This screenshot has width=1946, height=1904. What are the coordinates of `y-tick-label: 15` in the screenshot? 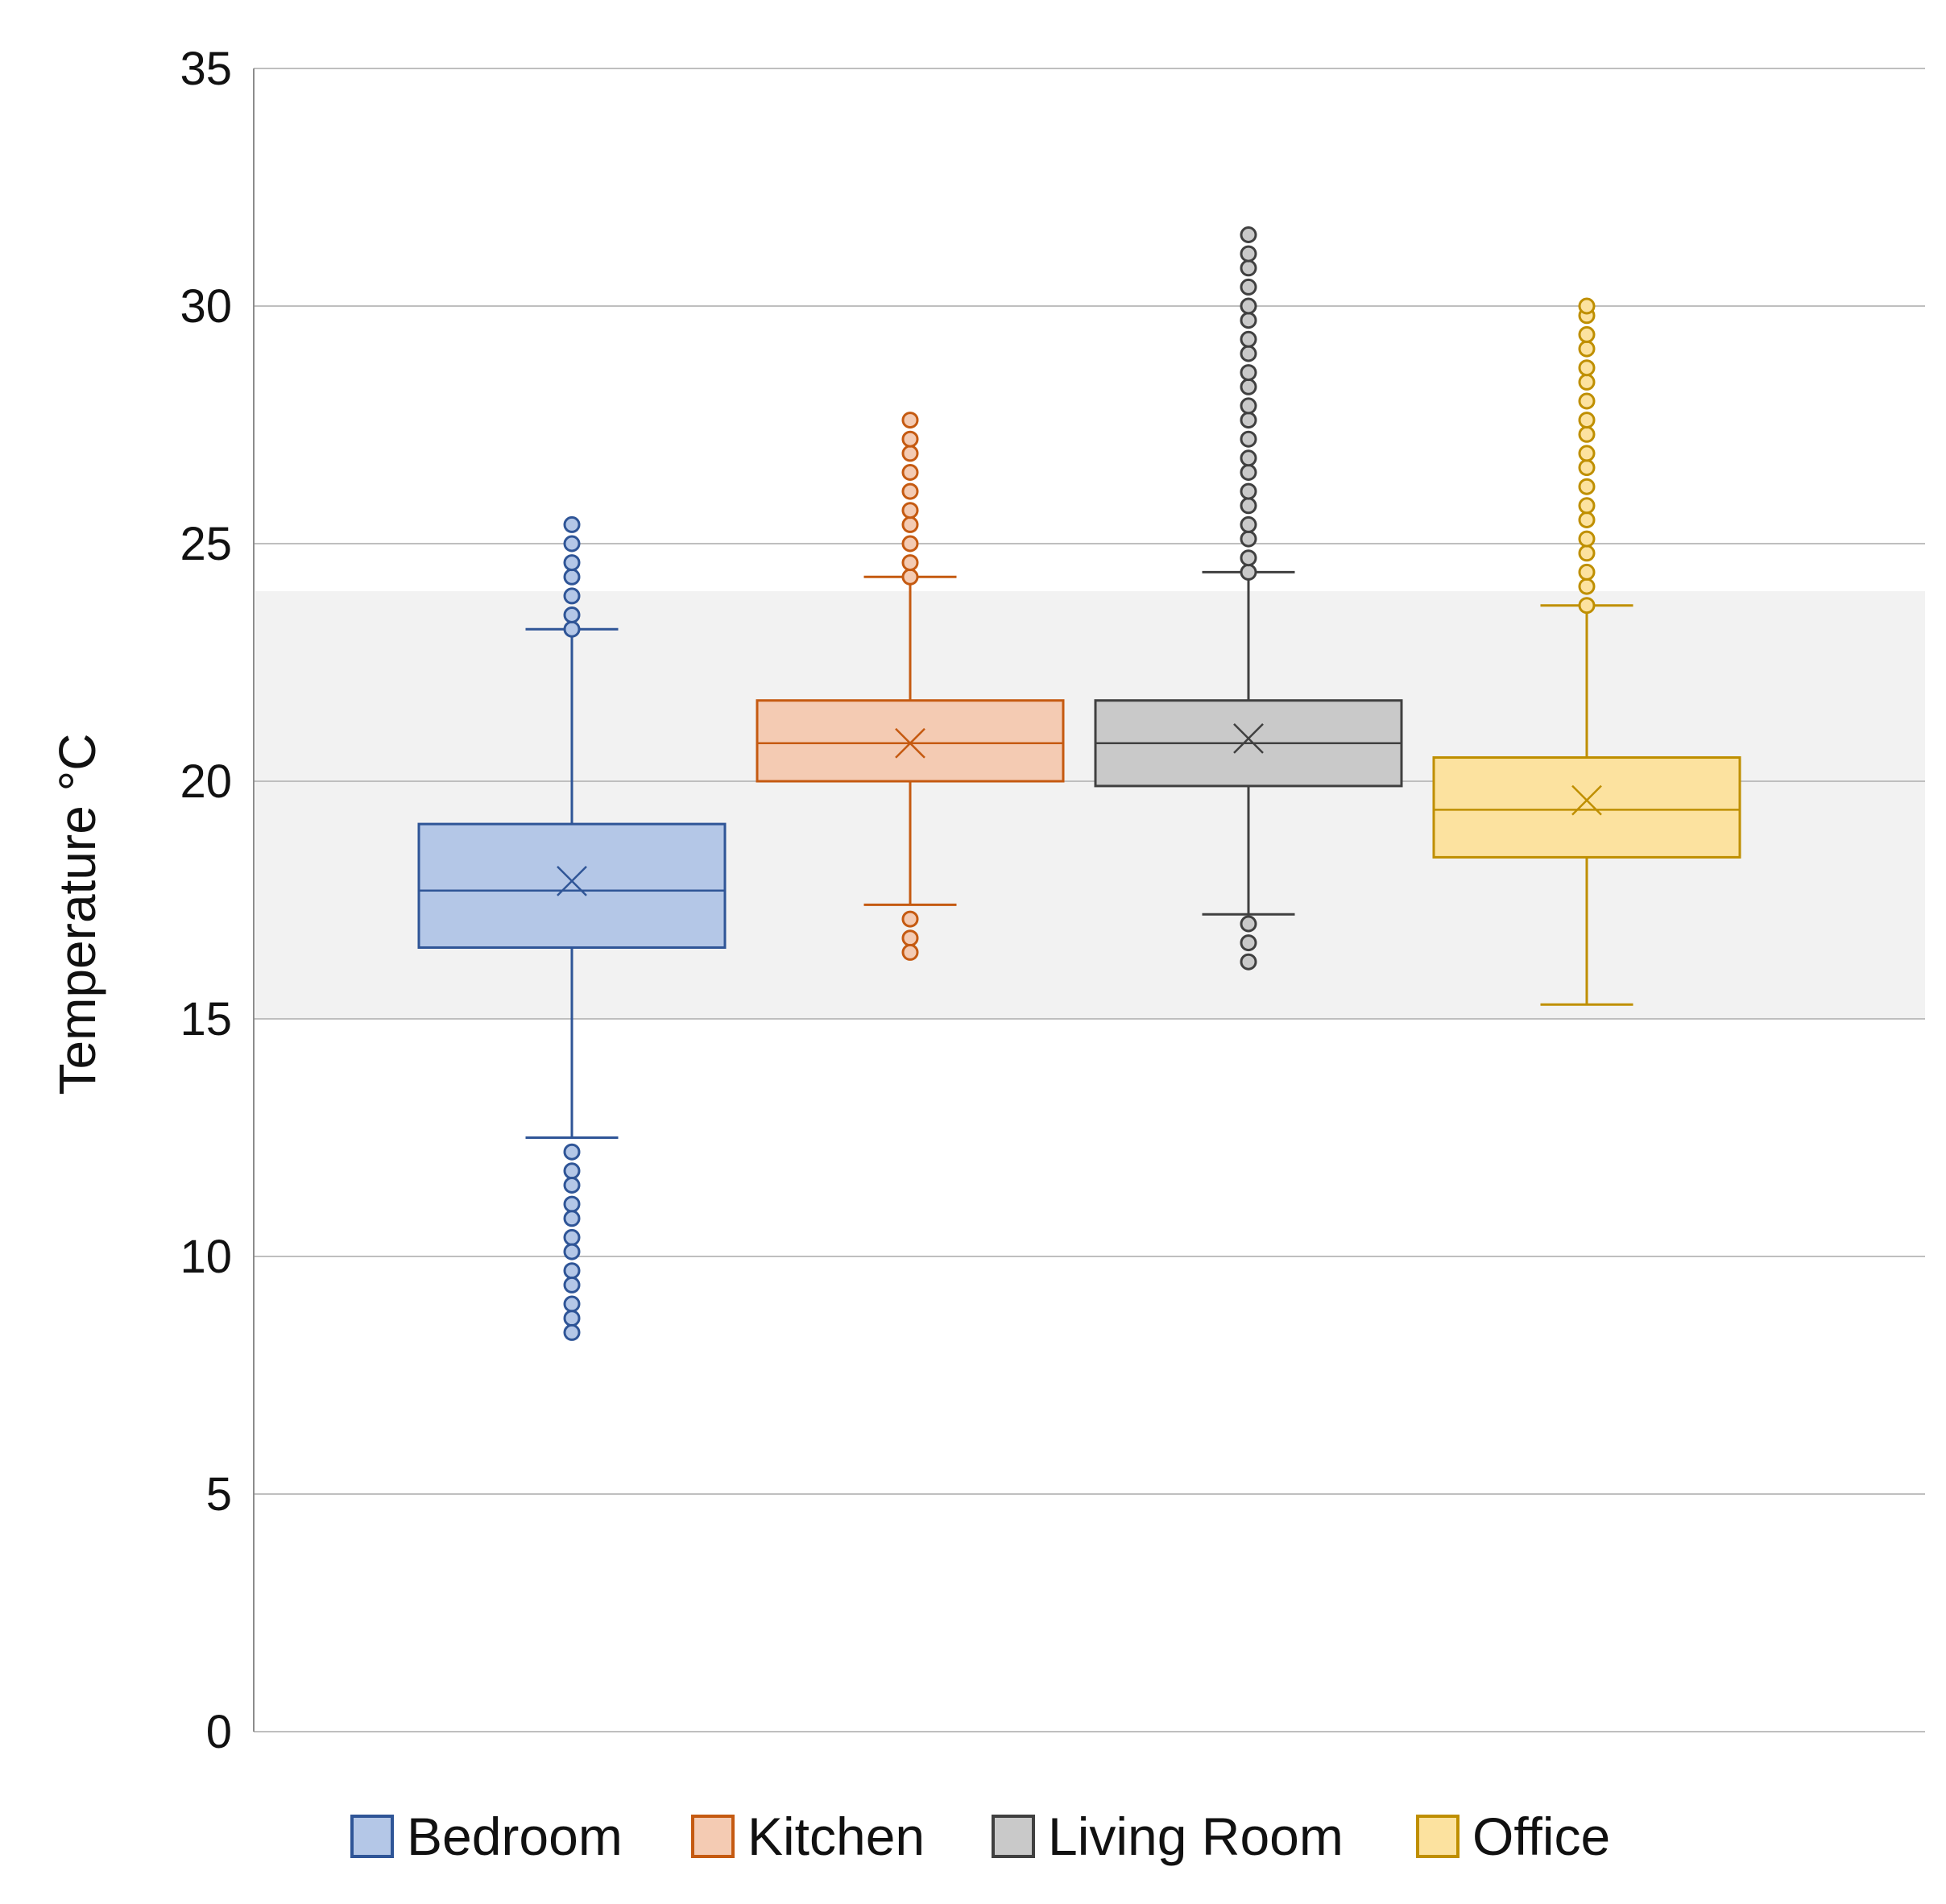 It's located at (206, 1019).